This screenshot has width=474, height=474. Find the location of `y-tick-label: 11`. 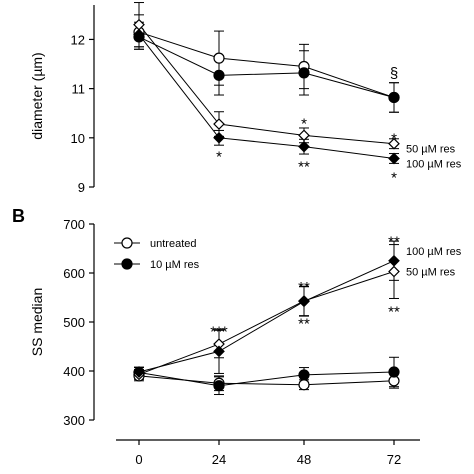

y-tick-label: 11 is located at coordinates (79, 89).